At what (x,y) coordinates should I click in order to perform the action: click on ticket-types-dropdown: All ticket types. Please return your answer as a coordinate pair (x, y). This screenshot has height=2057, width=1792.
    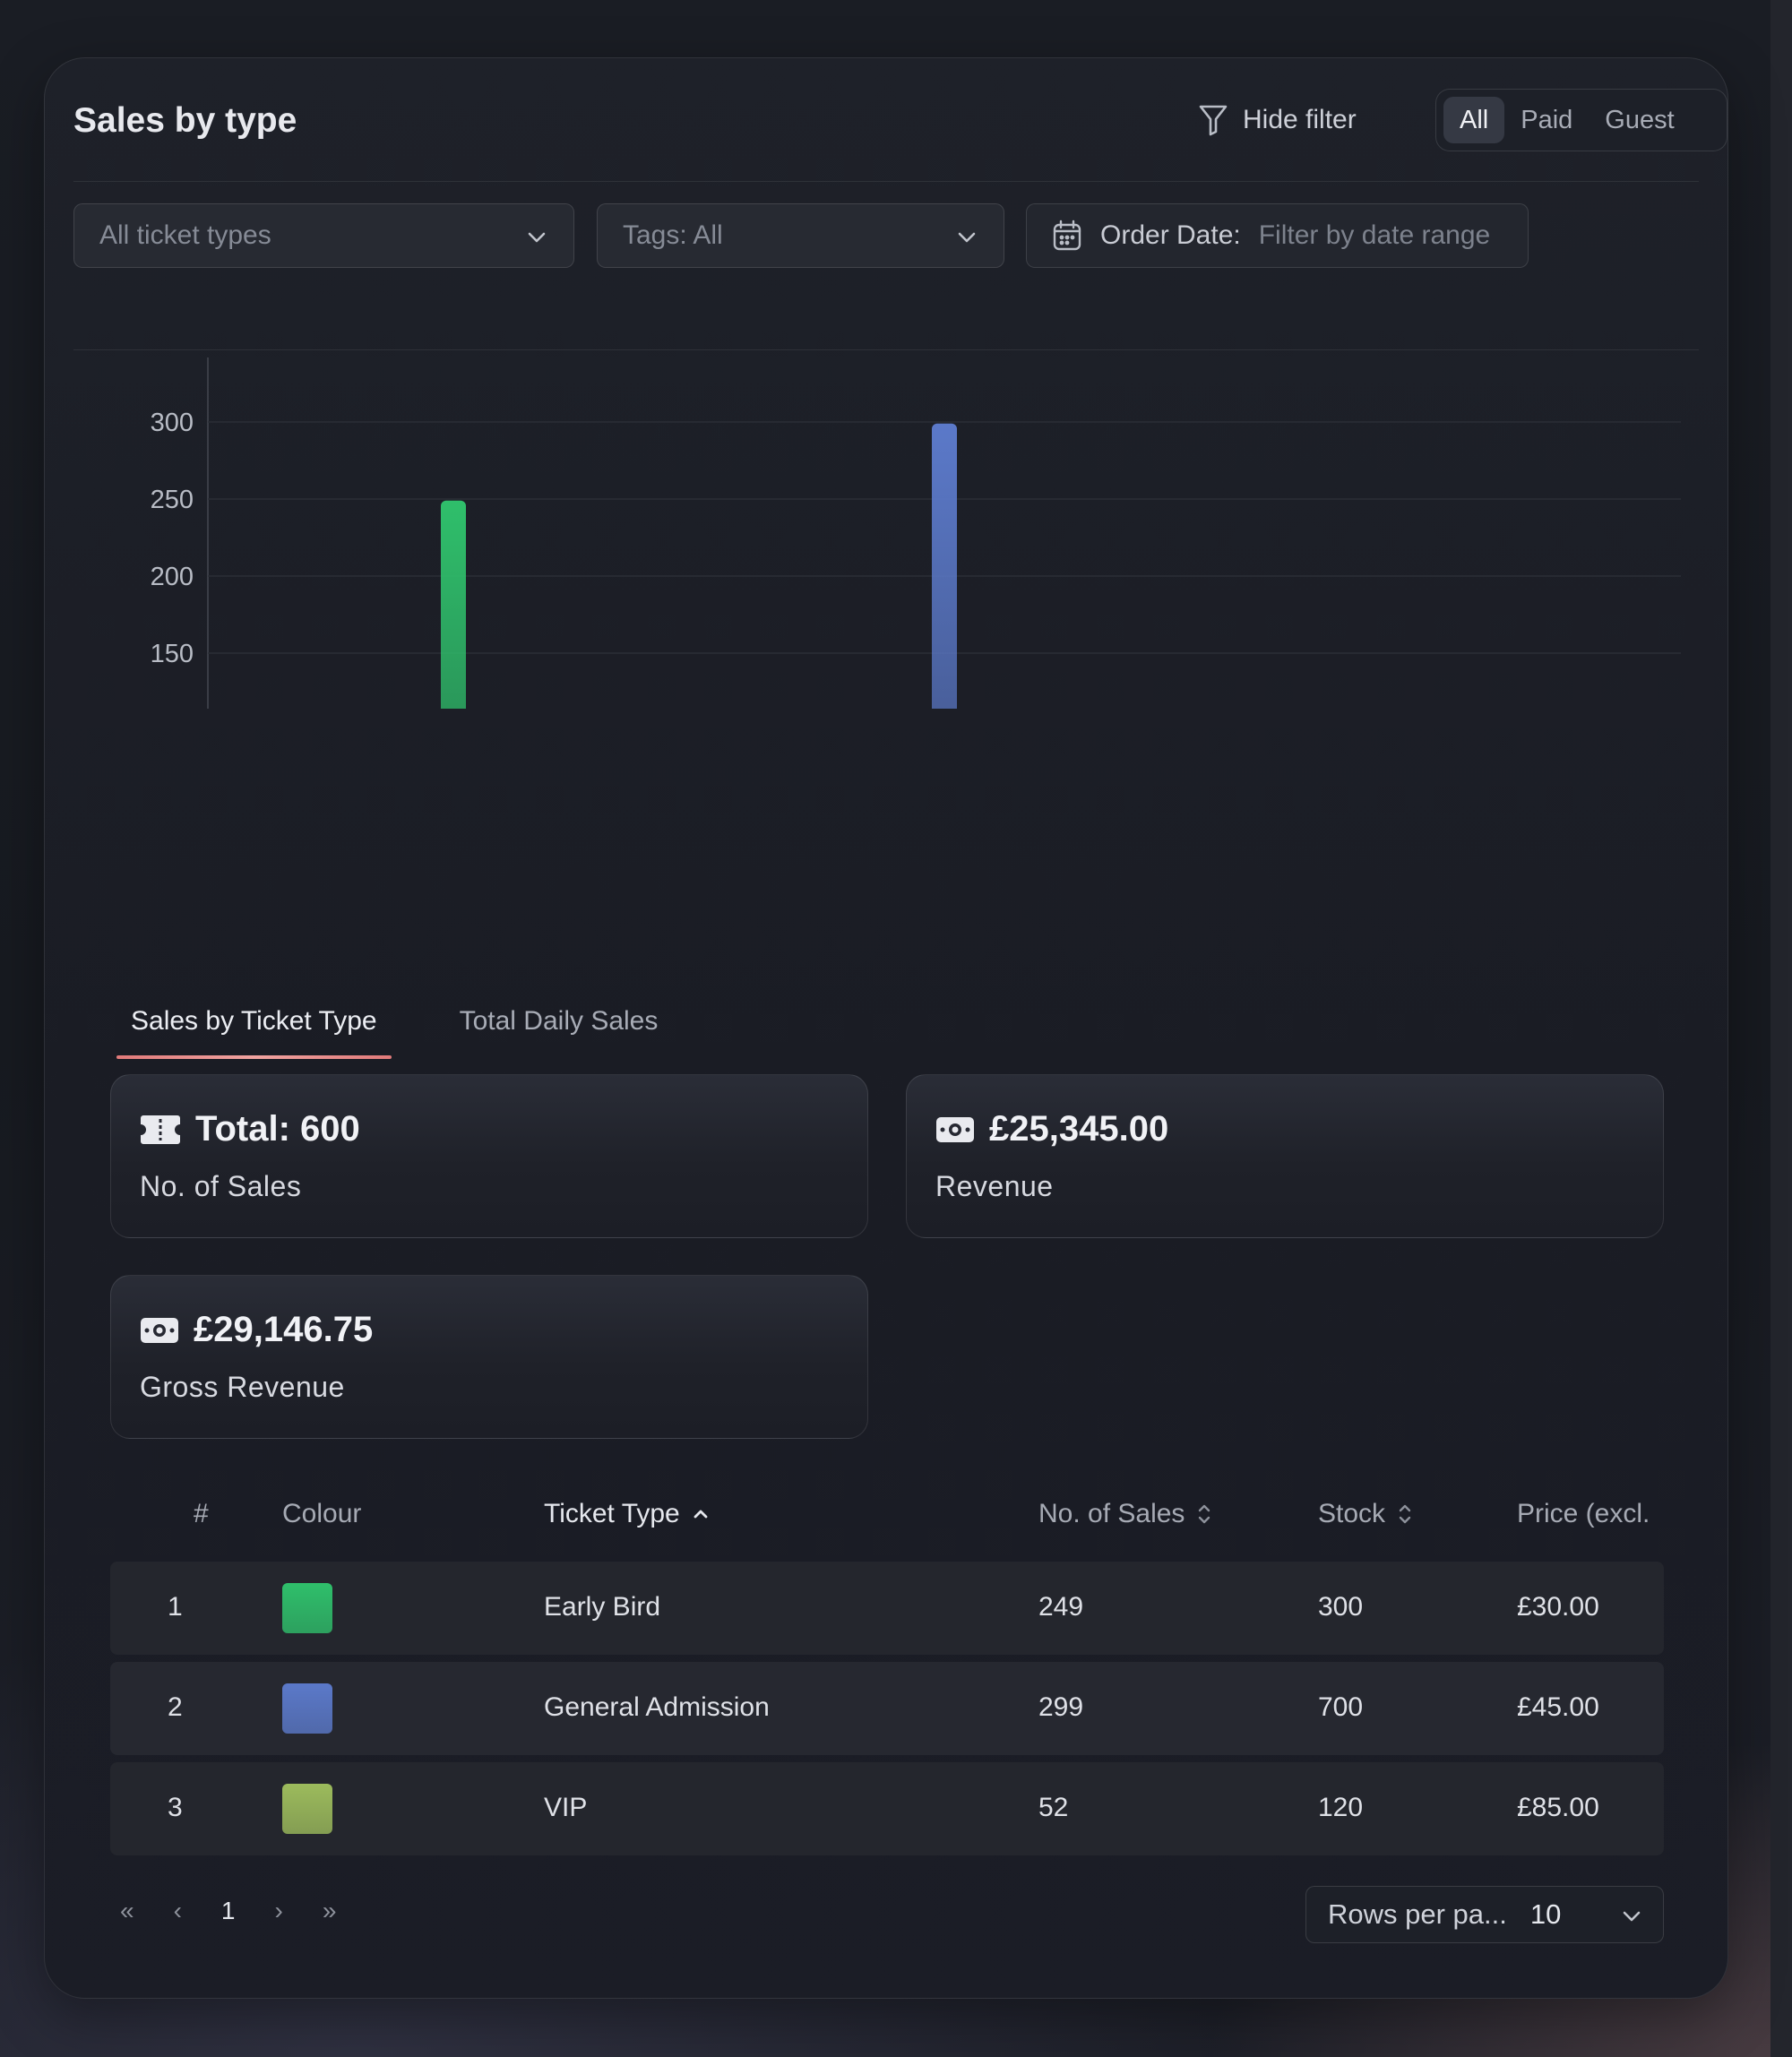
    Looking at the image, I should click on (324, 235).